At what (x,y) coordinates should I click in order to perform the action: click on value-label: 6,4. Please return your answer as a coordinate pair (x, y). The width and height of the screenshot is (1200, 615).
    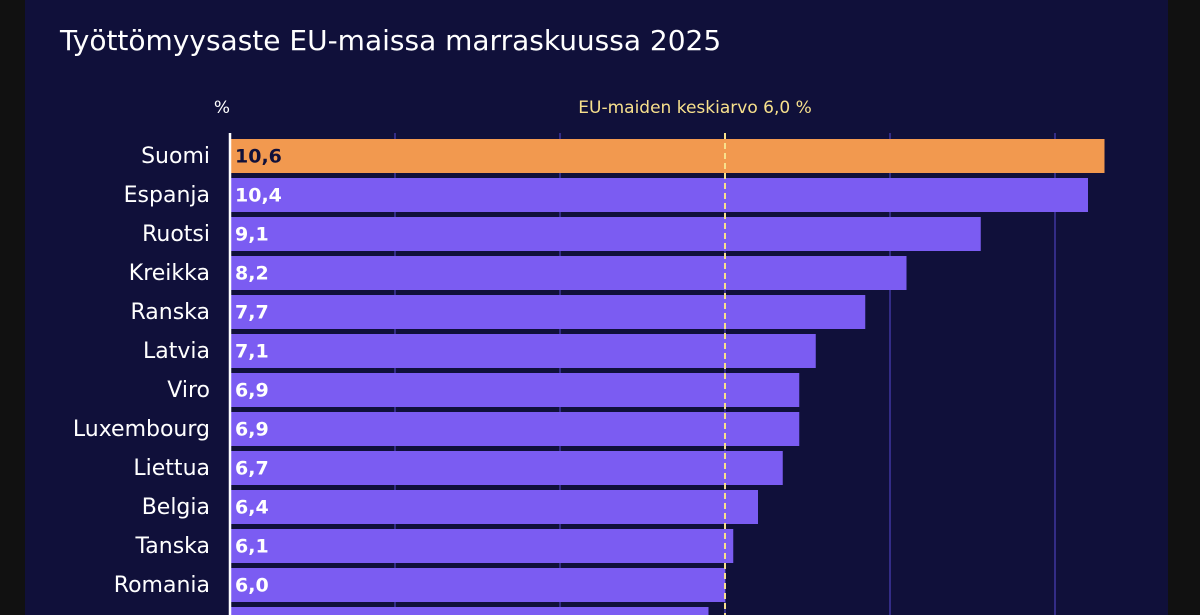
    Looking at the image, I should click on (252, 508).